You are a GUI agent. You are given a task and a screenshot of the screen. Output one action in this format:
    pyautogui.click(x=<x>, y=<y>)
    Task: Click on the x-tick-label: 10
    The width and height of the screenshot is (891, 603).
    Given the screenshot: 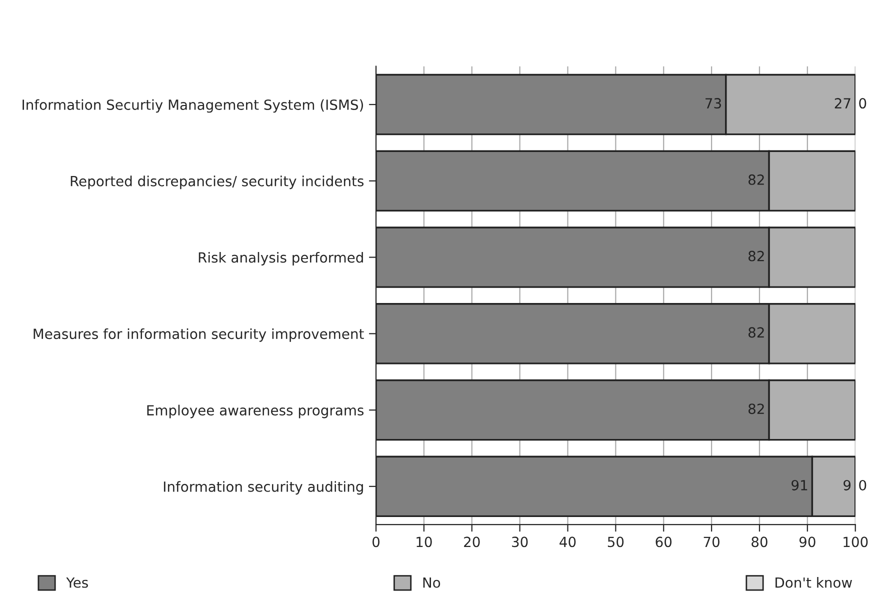 What is the action you would take?
    pyautogui.click(x=424, y=542)
    